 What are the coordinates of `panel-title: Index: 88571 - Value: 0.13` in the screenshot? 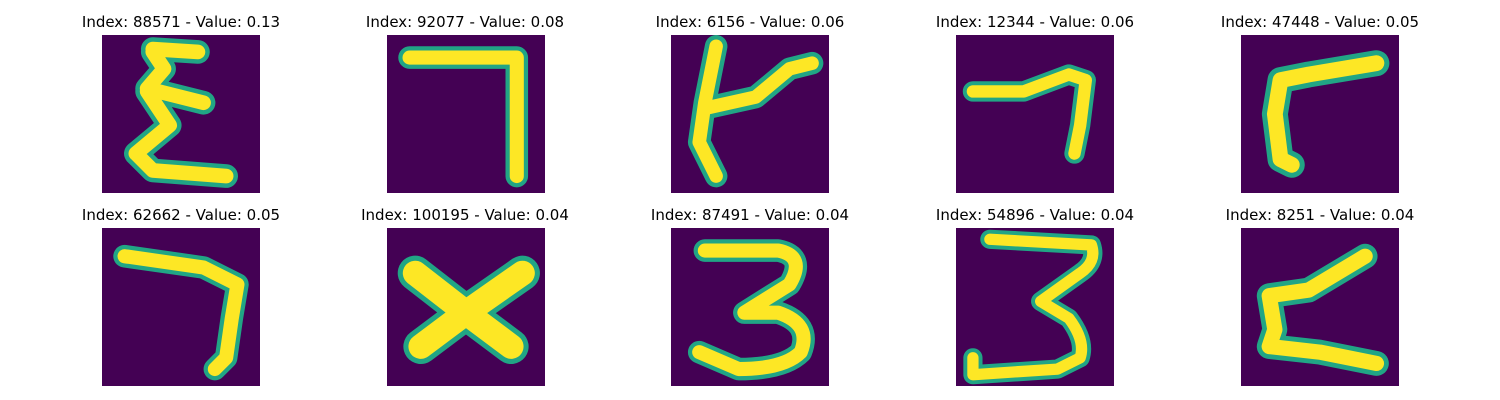 It's located at (181, 22).